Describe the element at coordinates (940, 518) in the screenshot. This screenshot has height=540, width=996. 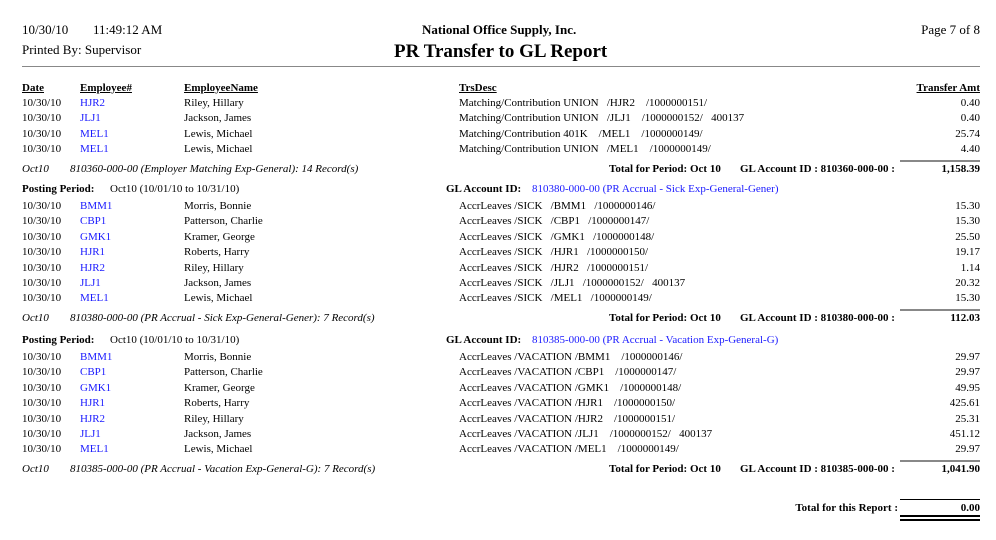
I see `grand-total-double-rule` at that location.